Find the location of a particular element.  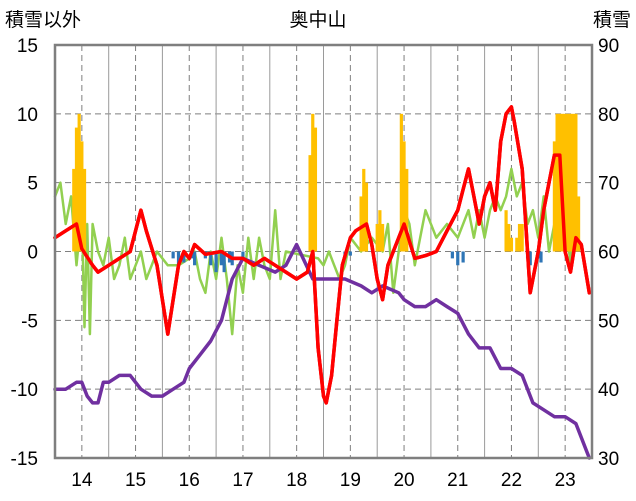

x-tick-label: 16 is located at coordinates (189, 480).